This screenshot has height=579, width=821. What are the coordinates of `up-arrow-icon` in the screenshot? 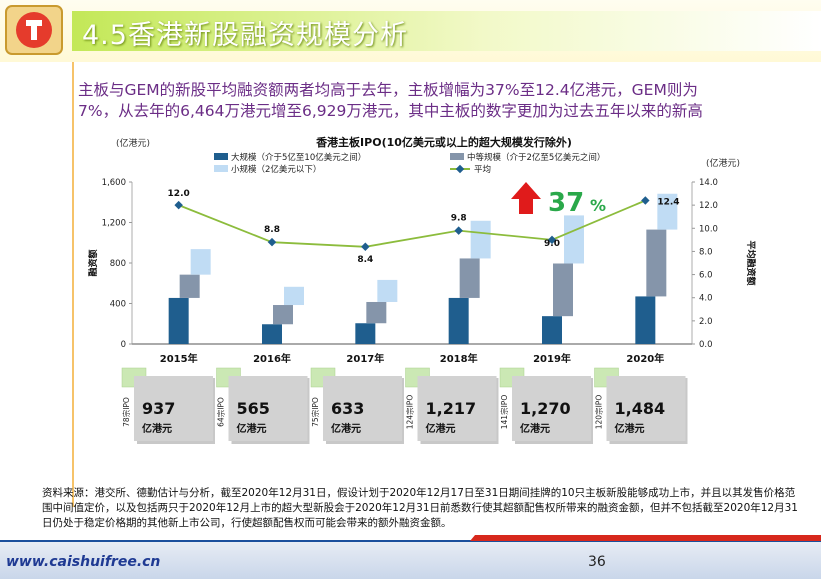 It's located at (526, 198).